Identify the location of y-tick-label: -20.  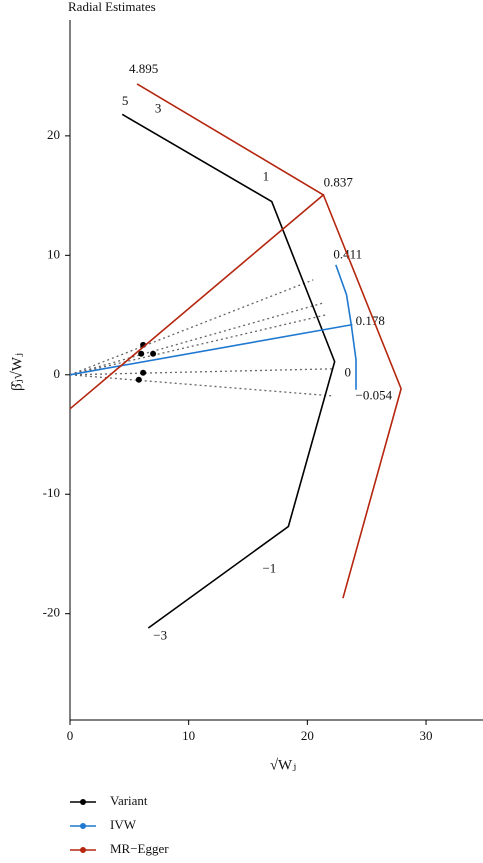
(51, 612).